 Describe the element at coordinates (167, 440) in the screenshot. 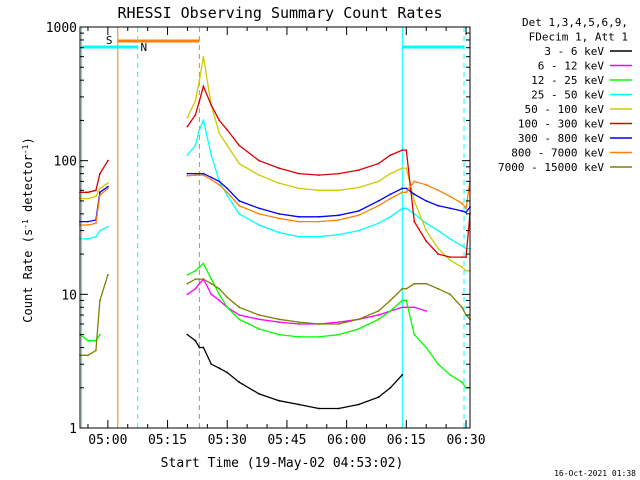

I see `x-tick-label: 05:15` at that location.